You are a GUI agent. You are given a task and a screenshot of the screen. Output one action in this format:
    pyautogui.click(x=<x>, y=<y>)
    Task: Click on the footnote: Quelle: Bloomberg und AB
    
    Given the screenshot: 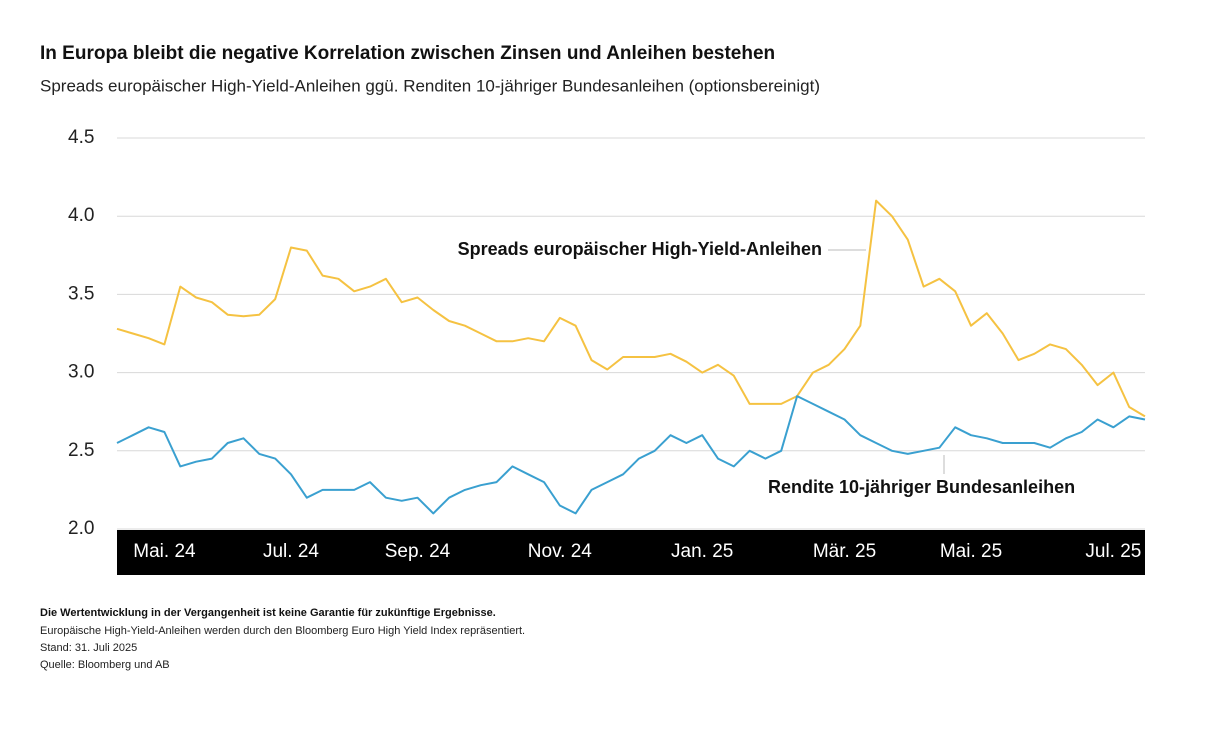 What is the action you would take?
    pyautogui.click(x=105, y=665)
    